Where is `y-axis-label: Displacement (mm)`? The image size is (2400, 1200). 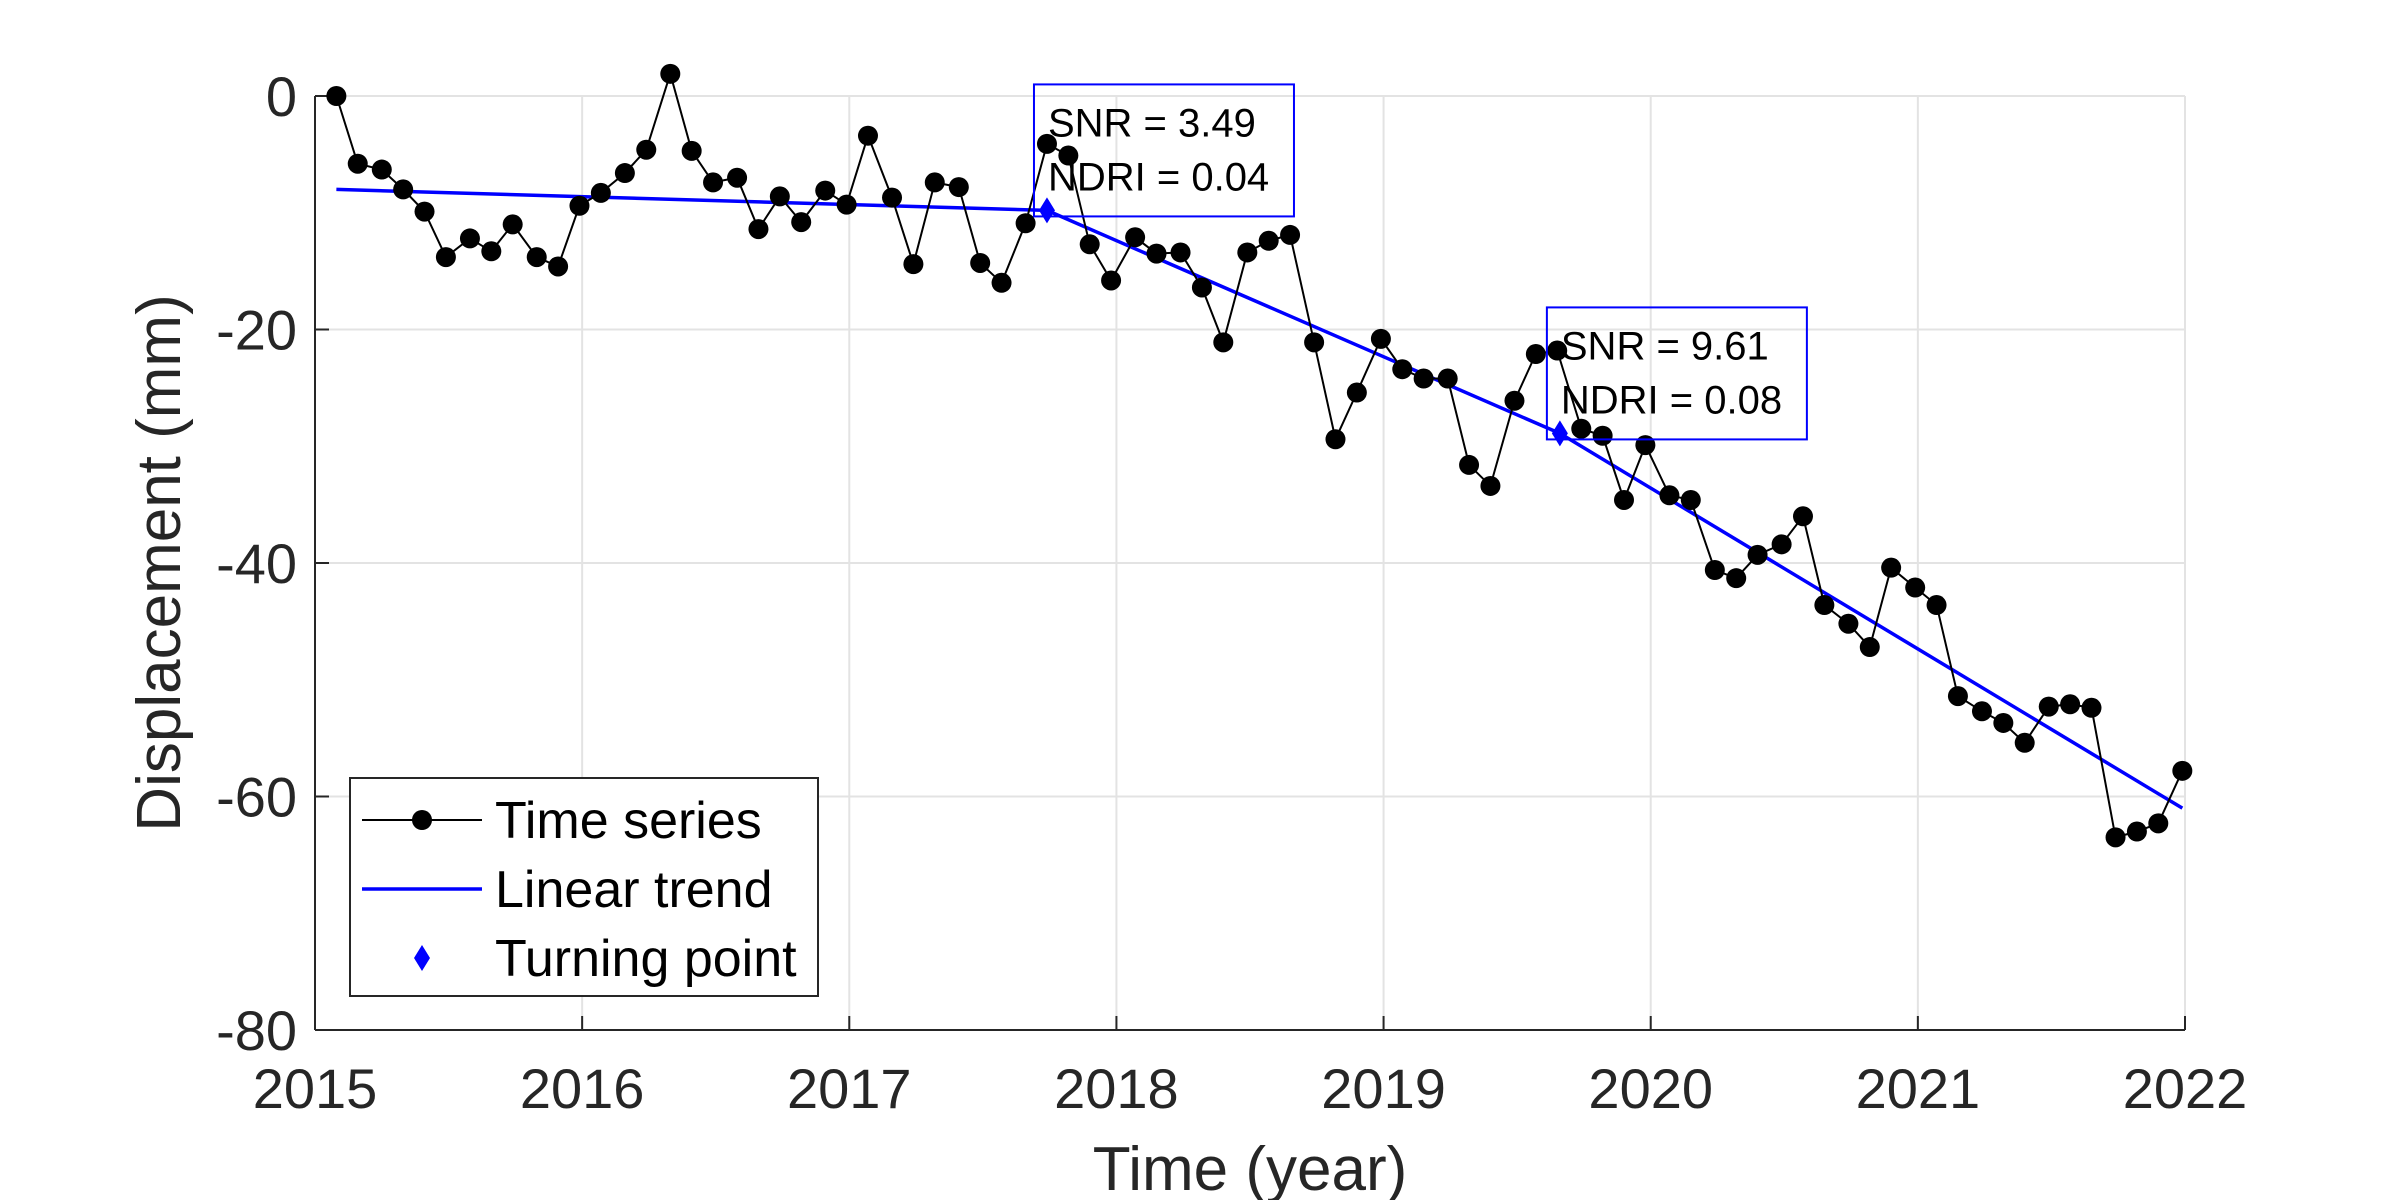 y-axis-label: Displacement (mm) is located at coordinates (159, 562).